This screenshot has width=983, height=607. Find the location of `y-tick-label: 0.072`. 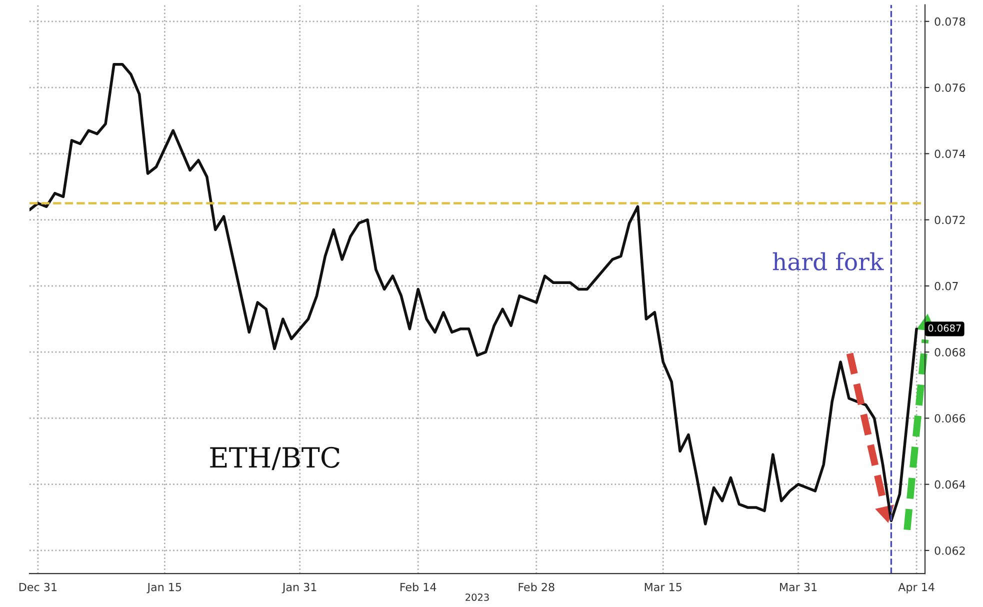

y-tick-label: 0.072 is located at coordinates (949, 220).